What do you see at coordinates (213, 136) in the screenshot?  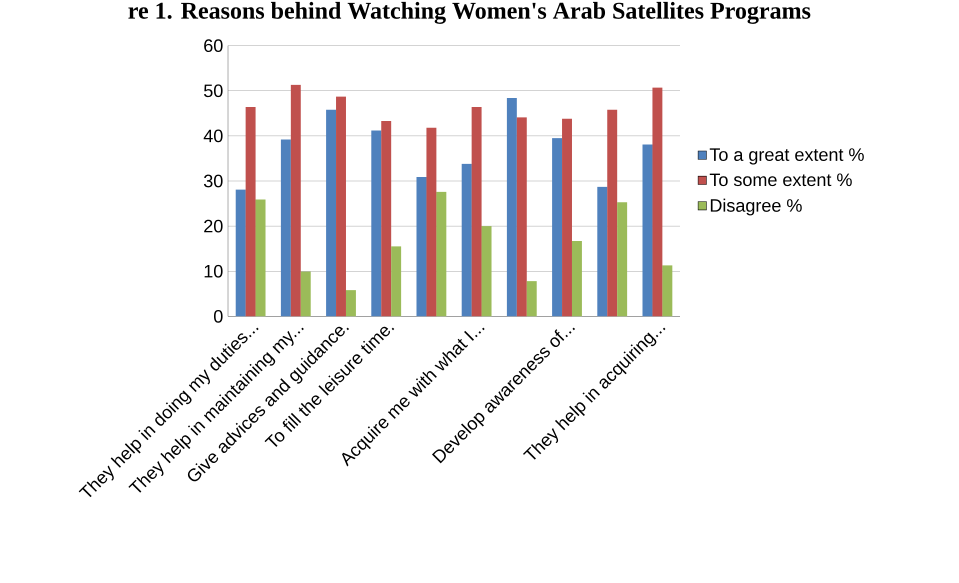 I see `y-tick-label: 40` at bounding box center [213, 136].